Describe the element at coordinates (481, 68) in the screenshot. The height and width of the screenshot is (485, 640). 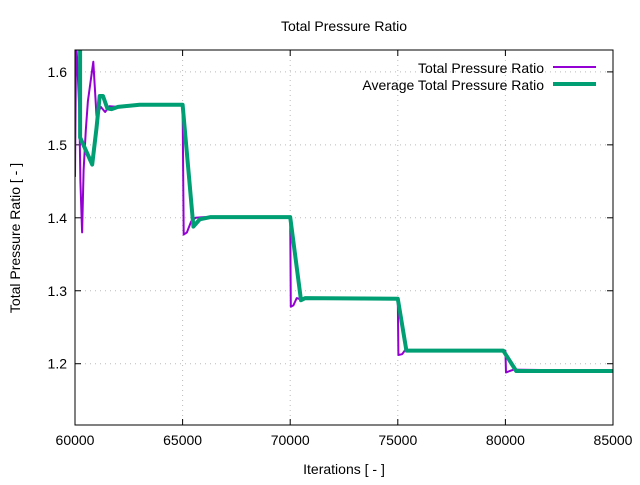
I see `legend-label-total: Total Pressure Ratio` at that location.